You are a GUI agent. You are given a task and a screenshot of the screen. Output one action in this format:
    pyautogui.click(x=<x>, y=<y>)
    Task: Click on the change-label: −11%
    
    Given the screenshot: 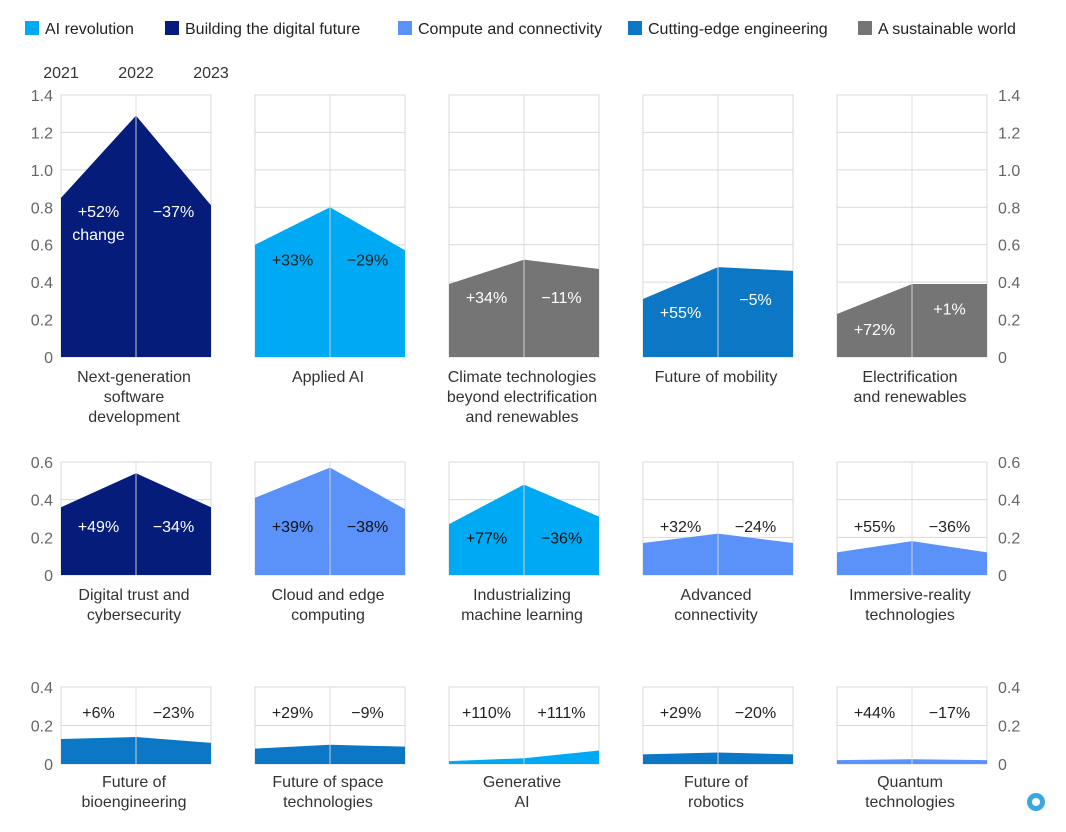 What is the action you would take?
    pyautogui.click(x=561, y=298)
    